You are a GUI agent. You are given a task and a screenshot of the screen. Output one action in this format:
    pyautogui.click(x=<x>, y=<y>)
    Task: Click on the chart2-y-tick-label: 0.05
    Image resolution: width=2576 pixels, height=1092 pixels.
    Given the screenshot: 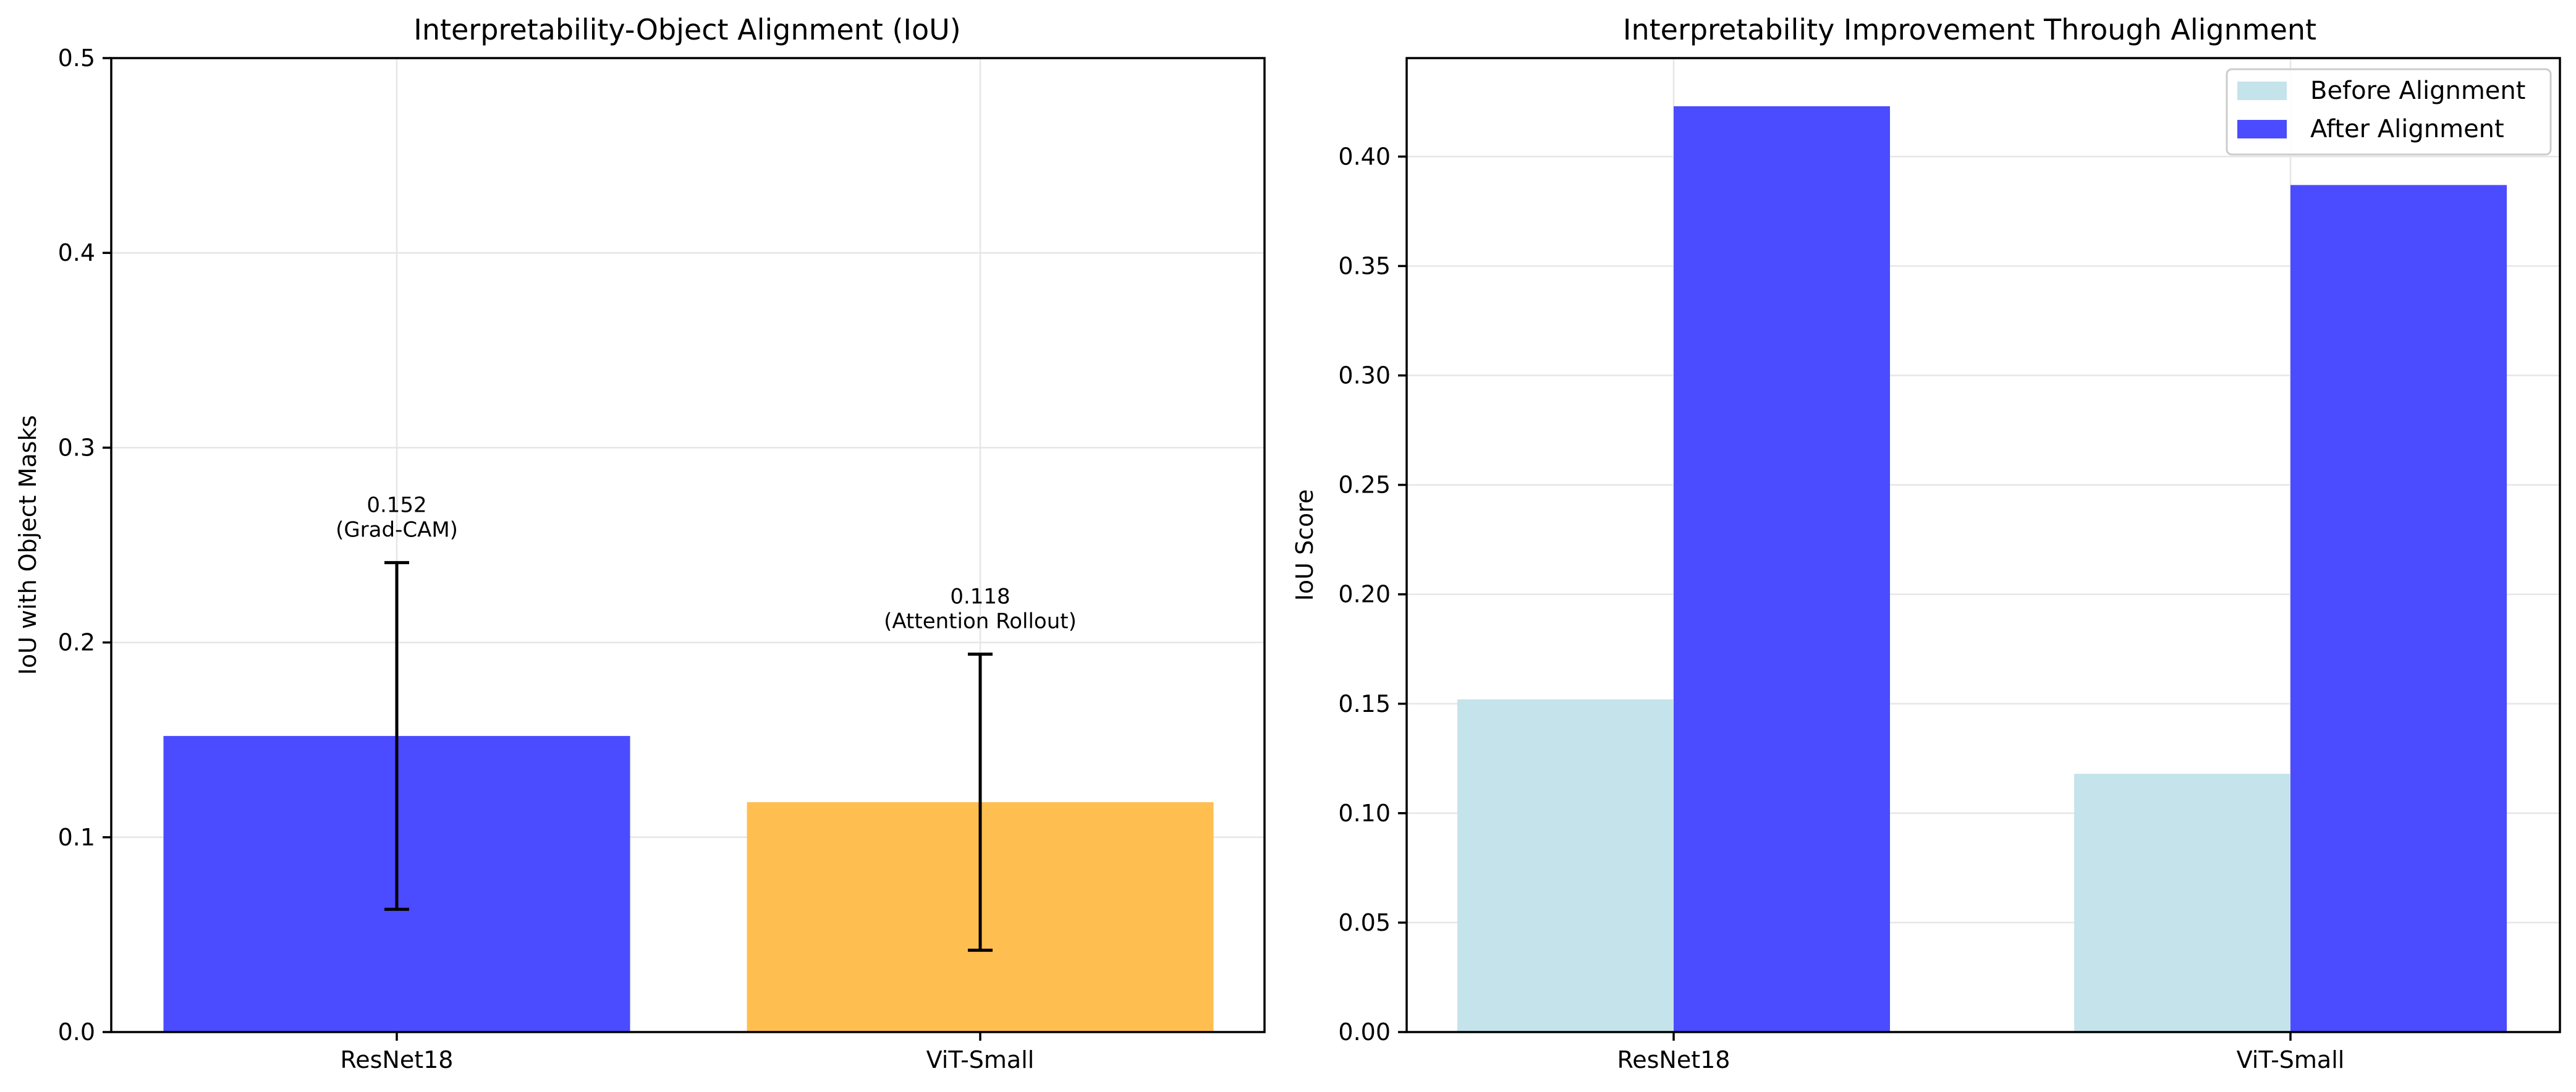 What is the action you would take?
    pyautogui.click(x=1364, y=922)
    